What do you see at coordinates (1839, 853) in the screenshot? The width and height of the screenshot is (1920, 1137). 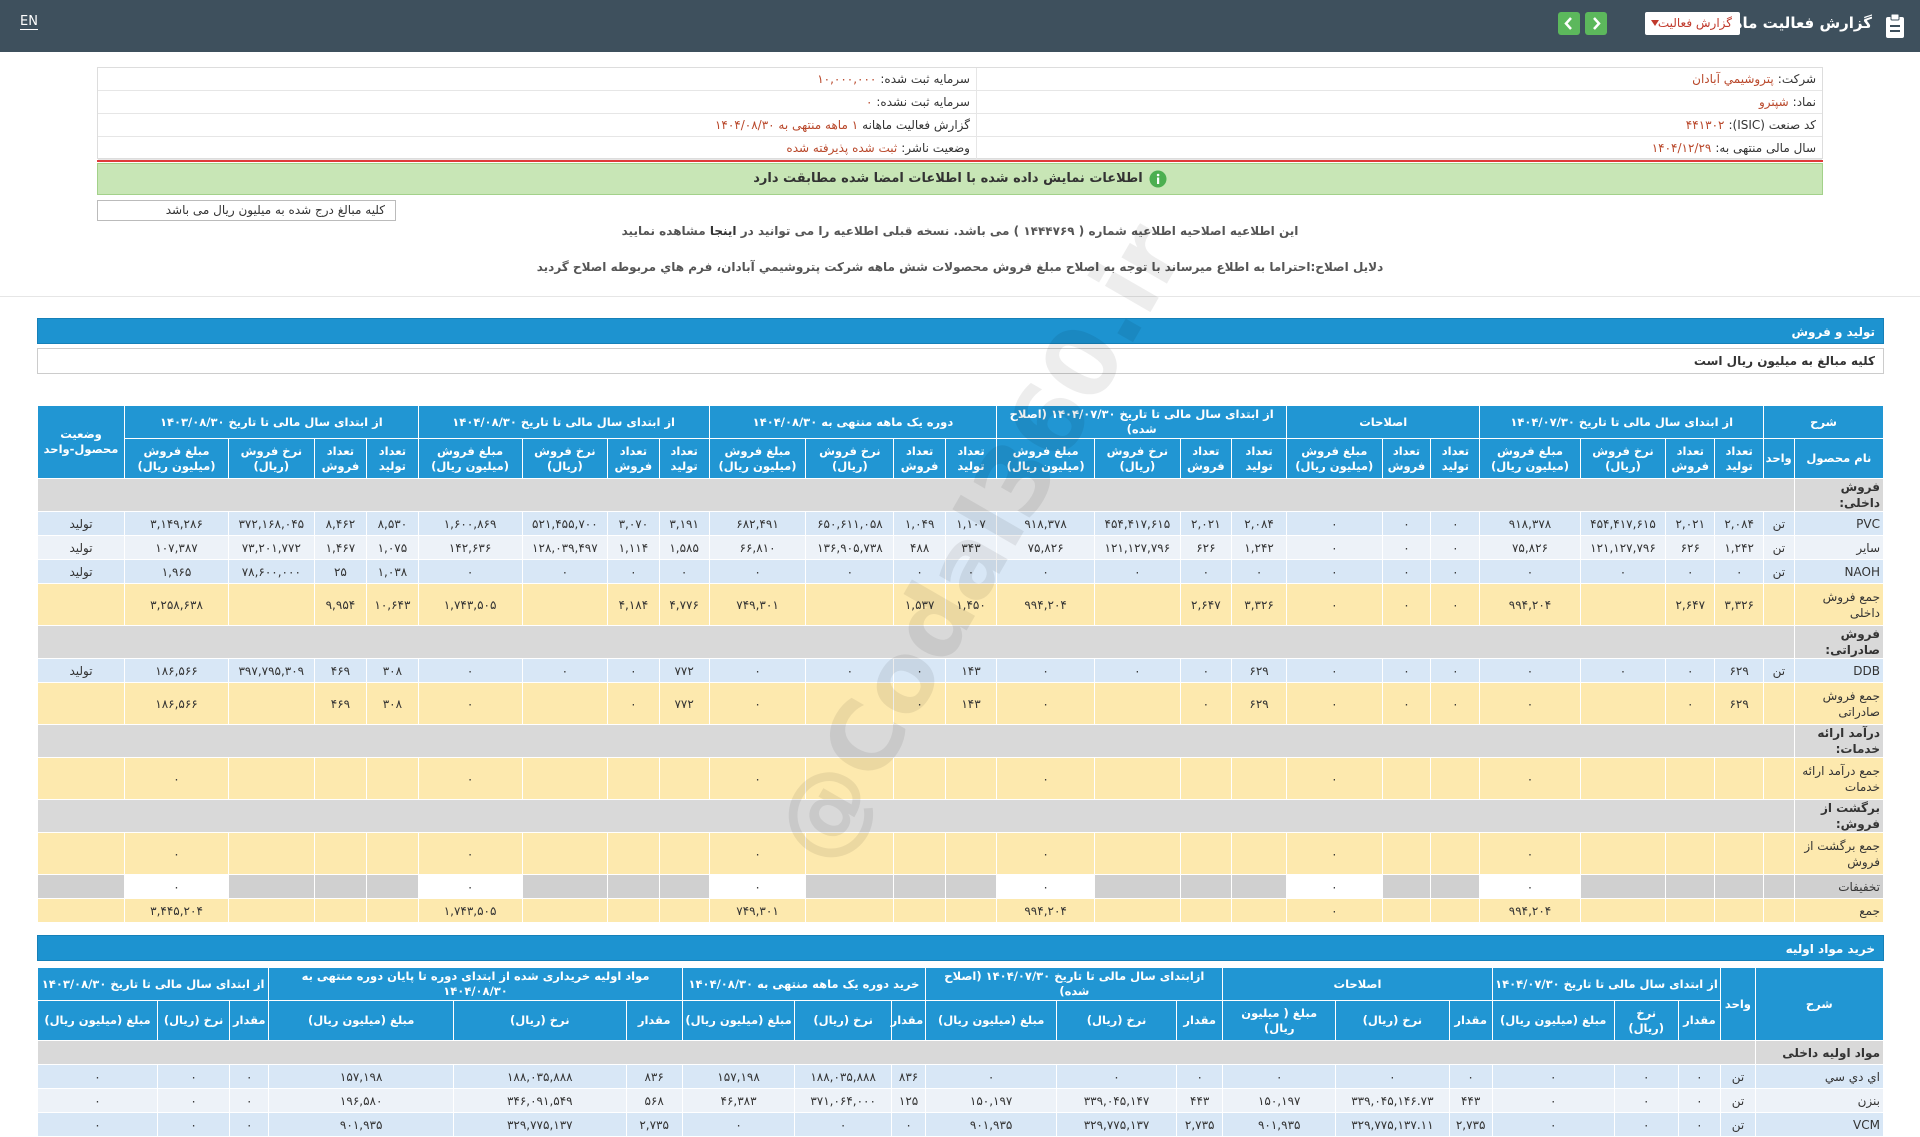 I see `row-name: جمع برگشت از فروش` at bounding box center [1839, 853].